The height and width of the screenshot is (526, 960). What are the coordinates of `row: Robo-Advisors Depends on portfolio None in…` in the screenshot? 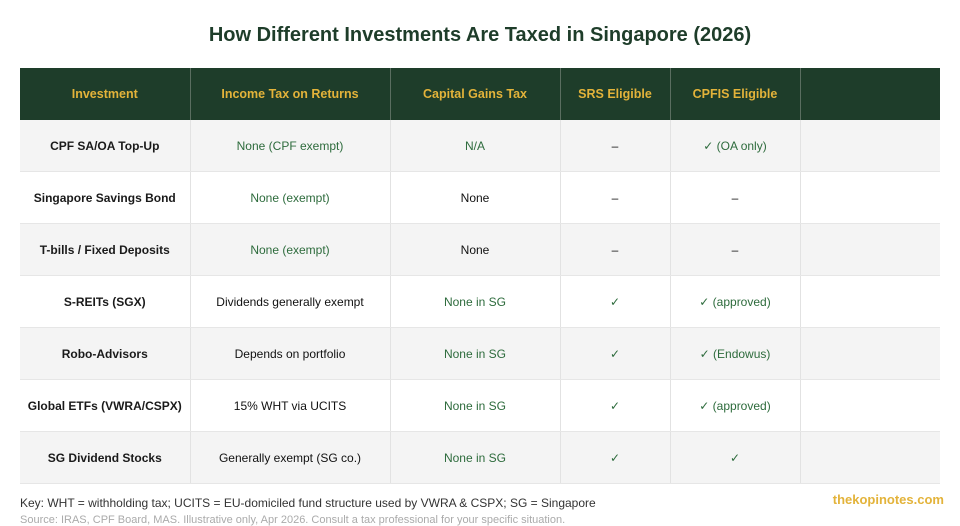 It's located at (480, 353).